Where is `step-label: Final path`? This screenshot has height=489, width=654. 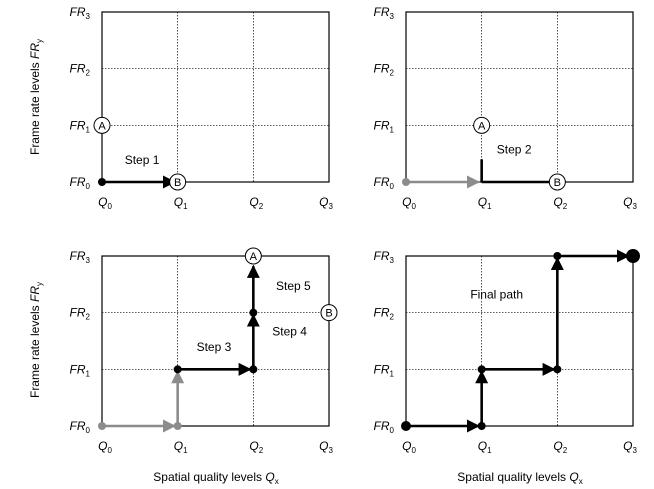 step-label: Final path is located at coordinates (496, 295).